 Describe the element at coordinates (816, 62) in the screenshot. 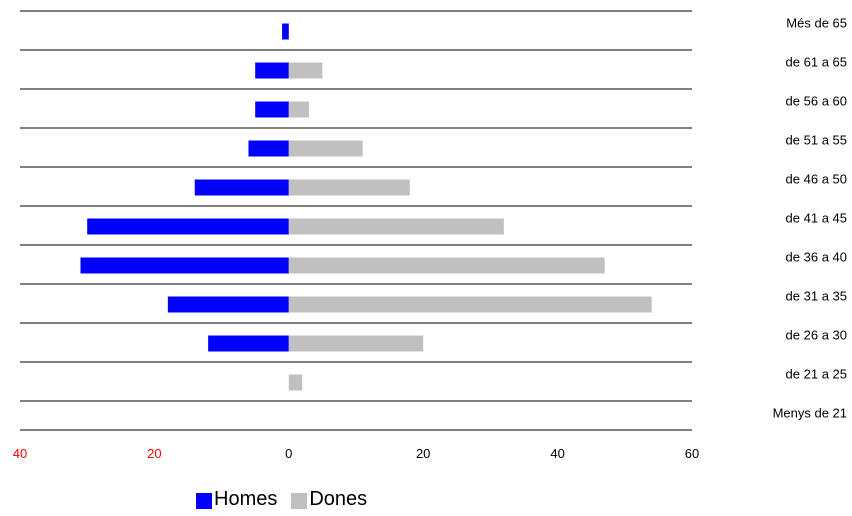

I see `category-label: de 61 a 65` at that location.